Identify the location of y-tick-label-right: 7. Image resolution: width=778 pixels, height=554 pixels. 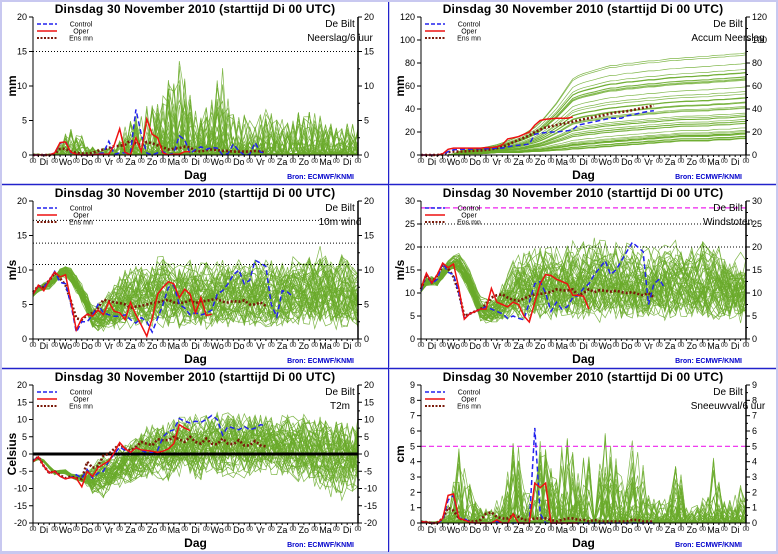
(754, 416).